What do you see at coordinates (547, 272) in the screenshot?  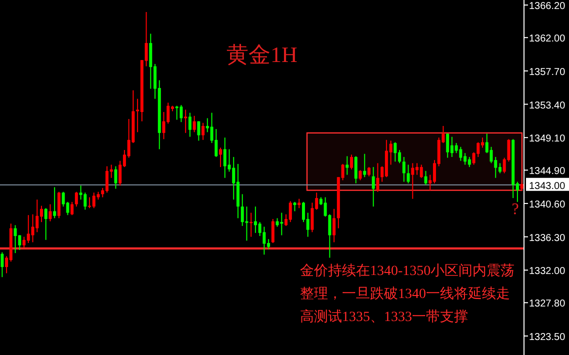 I see `y-tick-label: 1332.00` at bounding box center [547, 272].